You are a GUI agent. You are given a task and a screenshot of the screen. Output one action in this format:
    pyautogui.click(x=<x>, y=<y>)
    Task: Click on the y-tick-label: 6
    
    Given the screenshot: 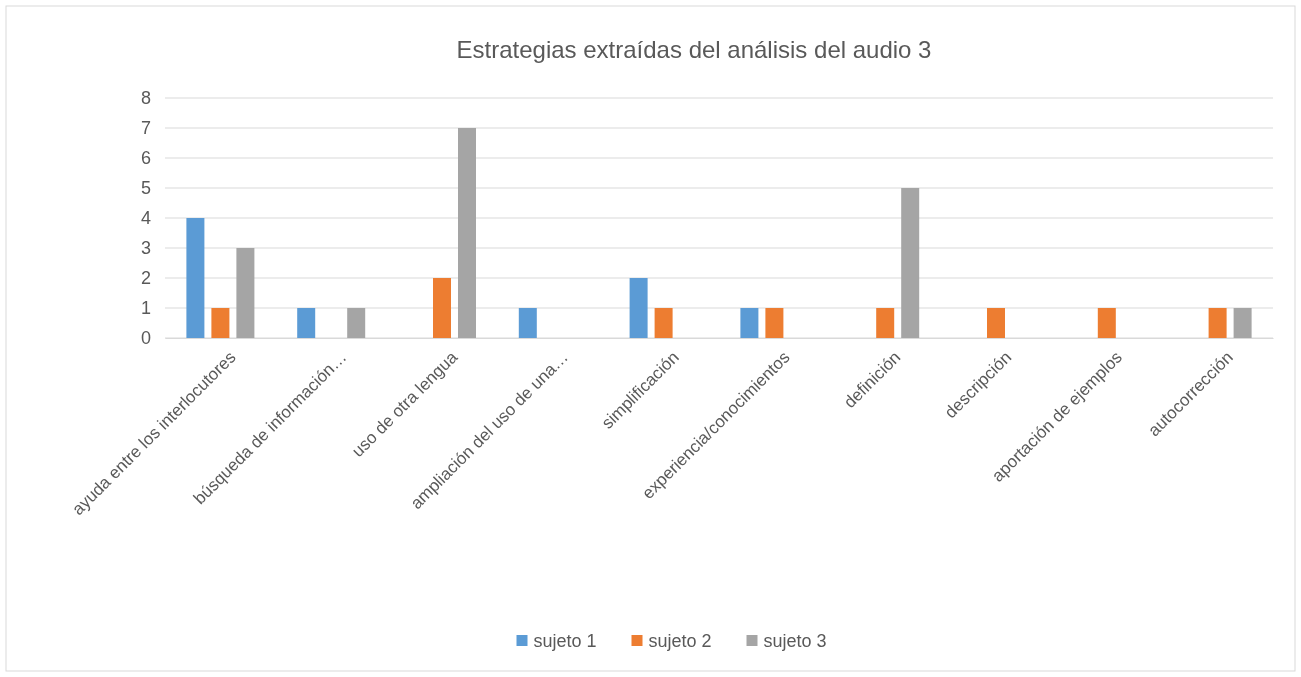 What is the action you would take?
    pyautogui.click(x=145, y=158)
    